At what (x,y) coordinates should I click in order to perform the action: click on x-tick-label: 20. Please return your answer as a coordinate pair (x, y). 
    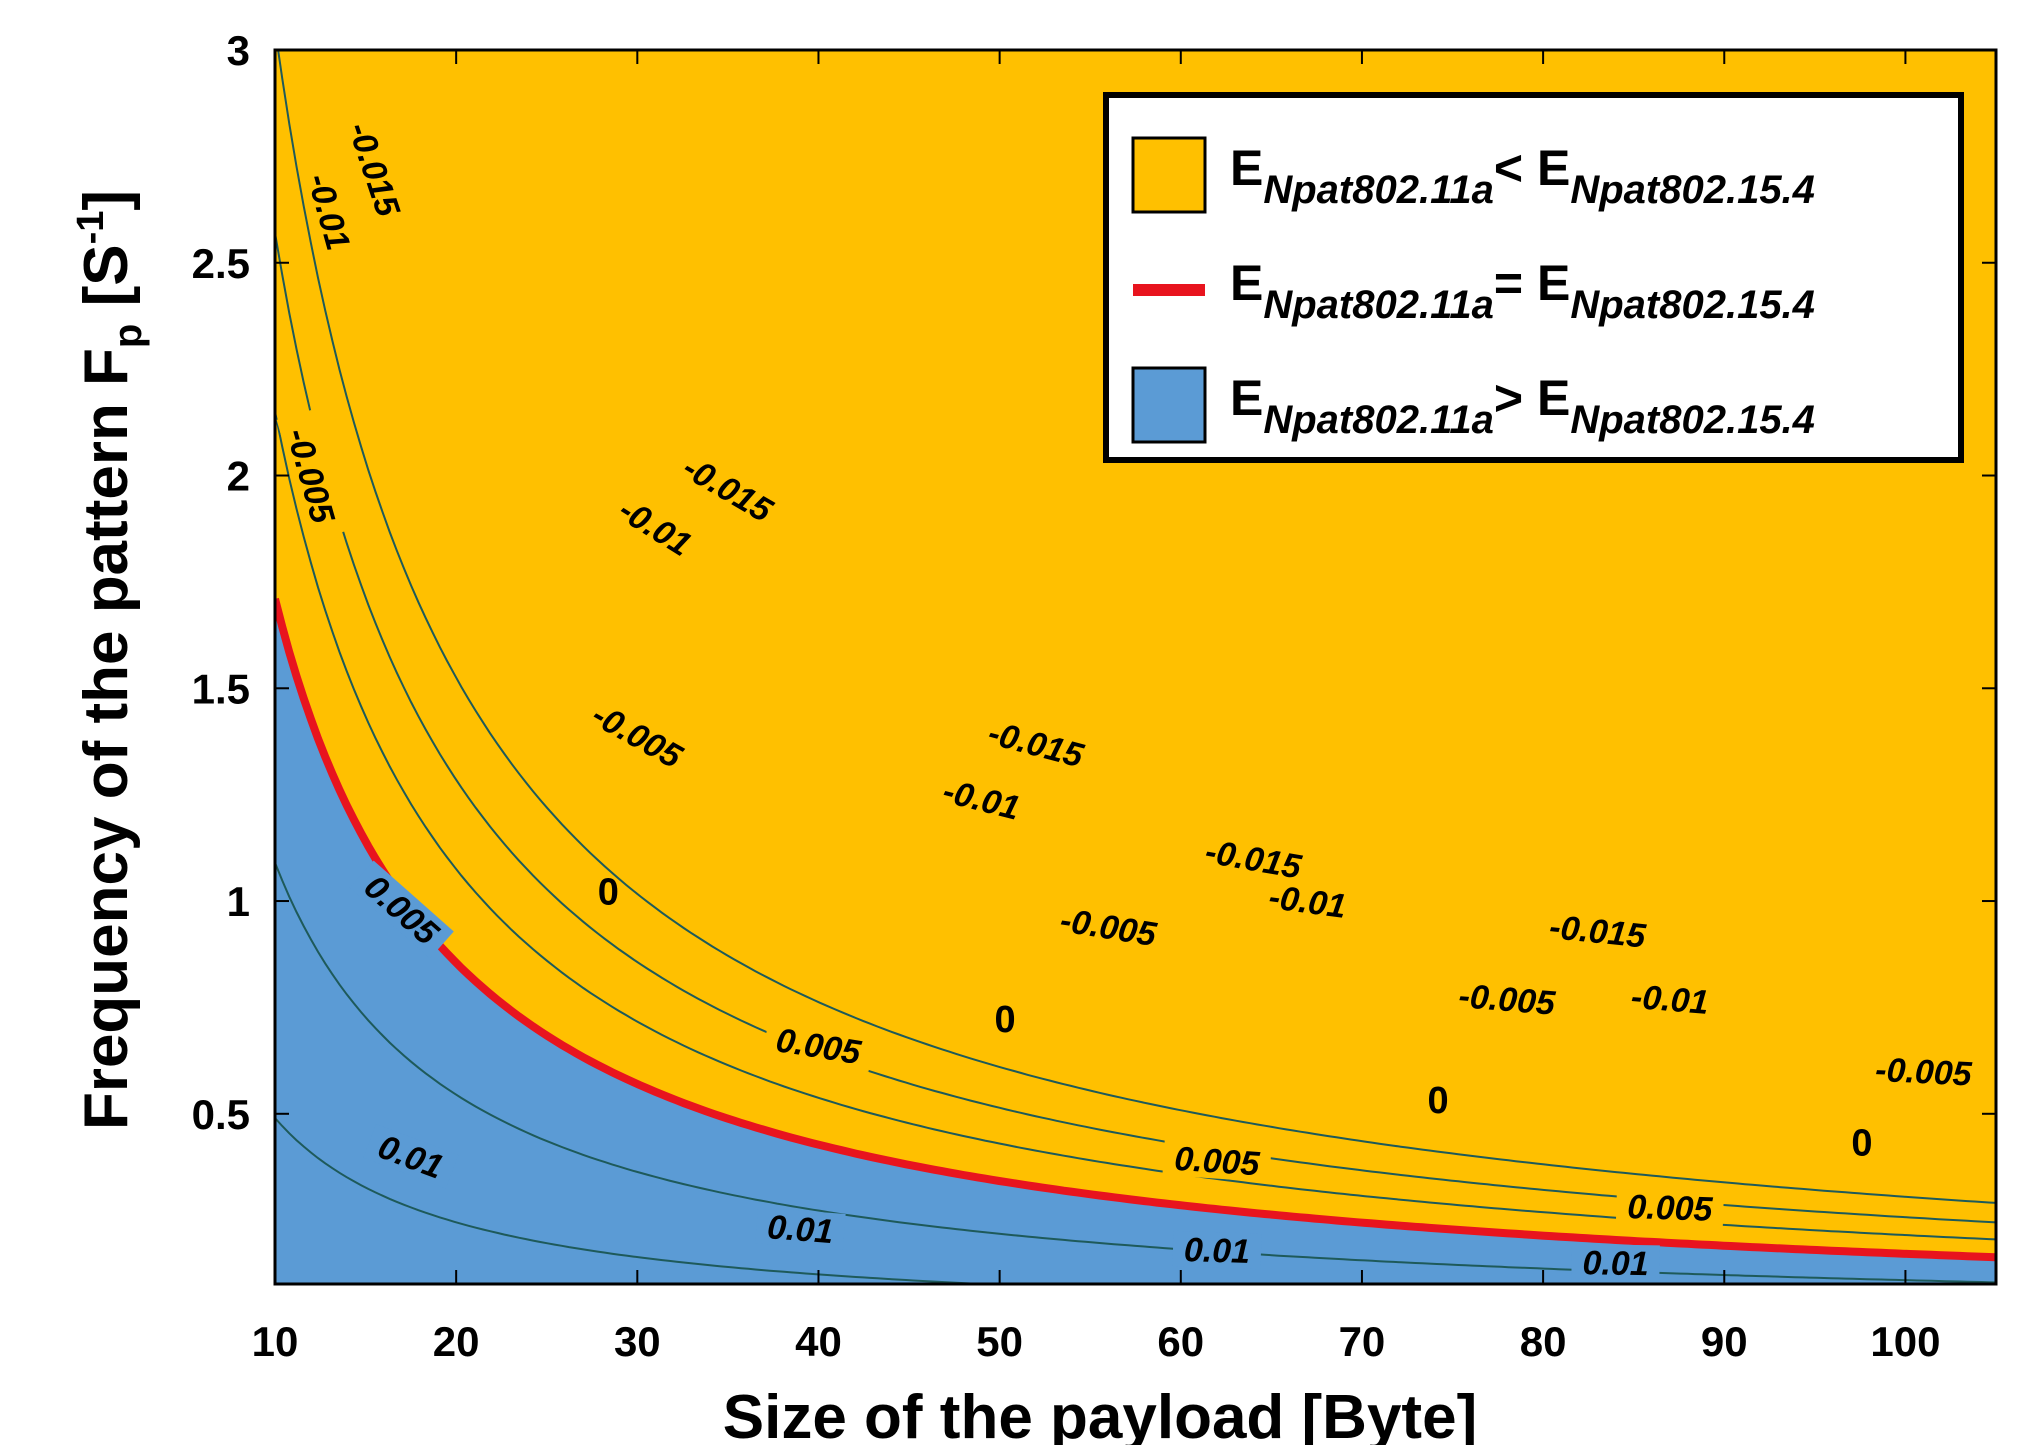
    Looking at the image, I should click on (456, 1341).